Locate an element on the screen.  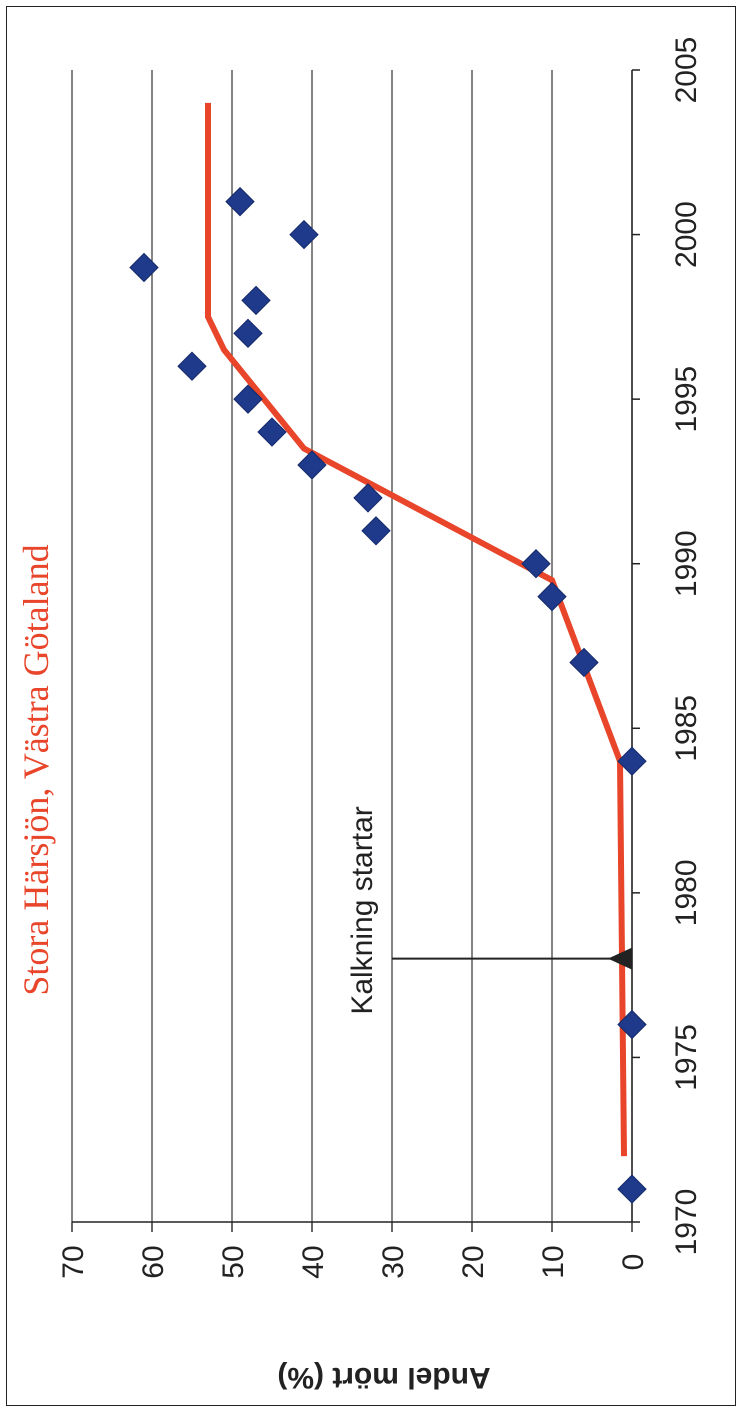
x-tick-label: 1990 is located at coordinates (686, 563).